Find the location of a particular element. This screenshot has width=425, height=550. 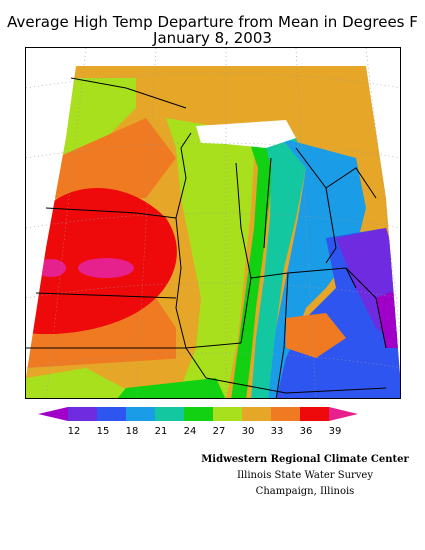

map-date: January 8, 2003 is located at coordinates (212, 38).